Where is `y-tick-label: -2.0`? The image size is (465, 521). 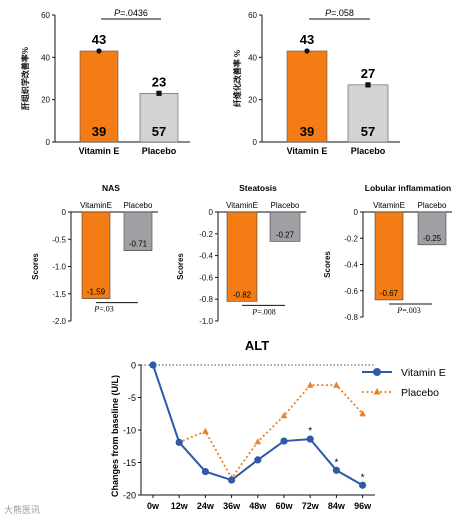 y-tick-label: -2.0 is located at coordinates (59, 321).